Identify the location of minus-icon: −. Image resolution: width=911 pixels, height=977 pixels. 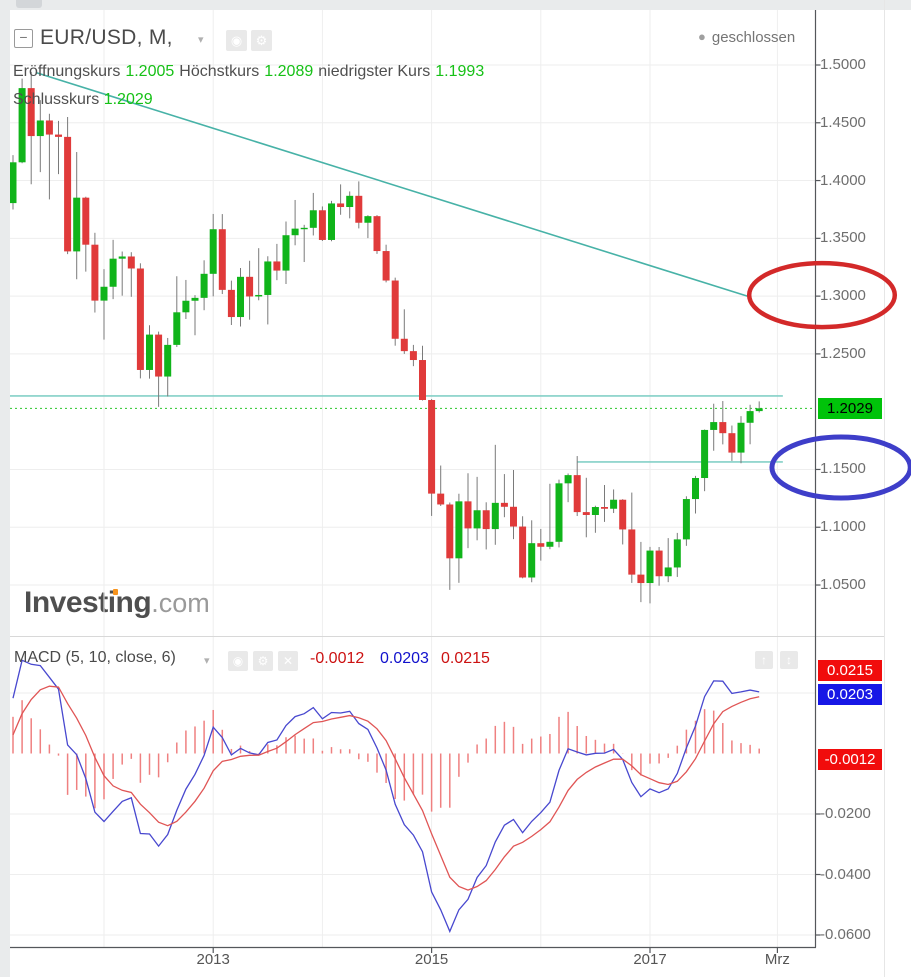
(23, 37).